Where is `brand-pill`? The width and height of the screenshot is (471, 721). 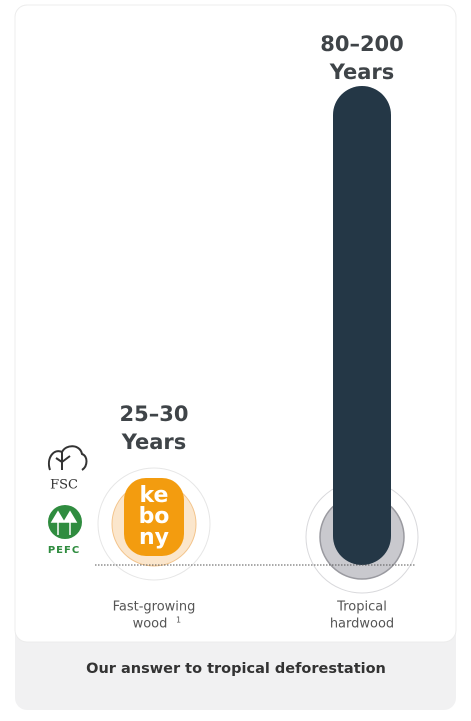
brand-pill is located at coordinates (154, 517).